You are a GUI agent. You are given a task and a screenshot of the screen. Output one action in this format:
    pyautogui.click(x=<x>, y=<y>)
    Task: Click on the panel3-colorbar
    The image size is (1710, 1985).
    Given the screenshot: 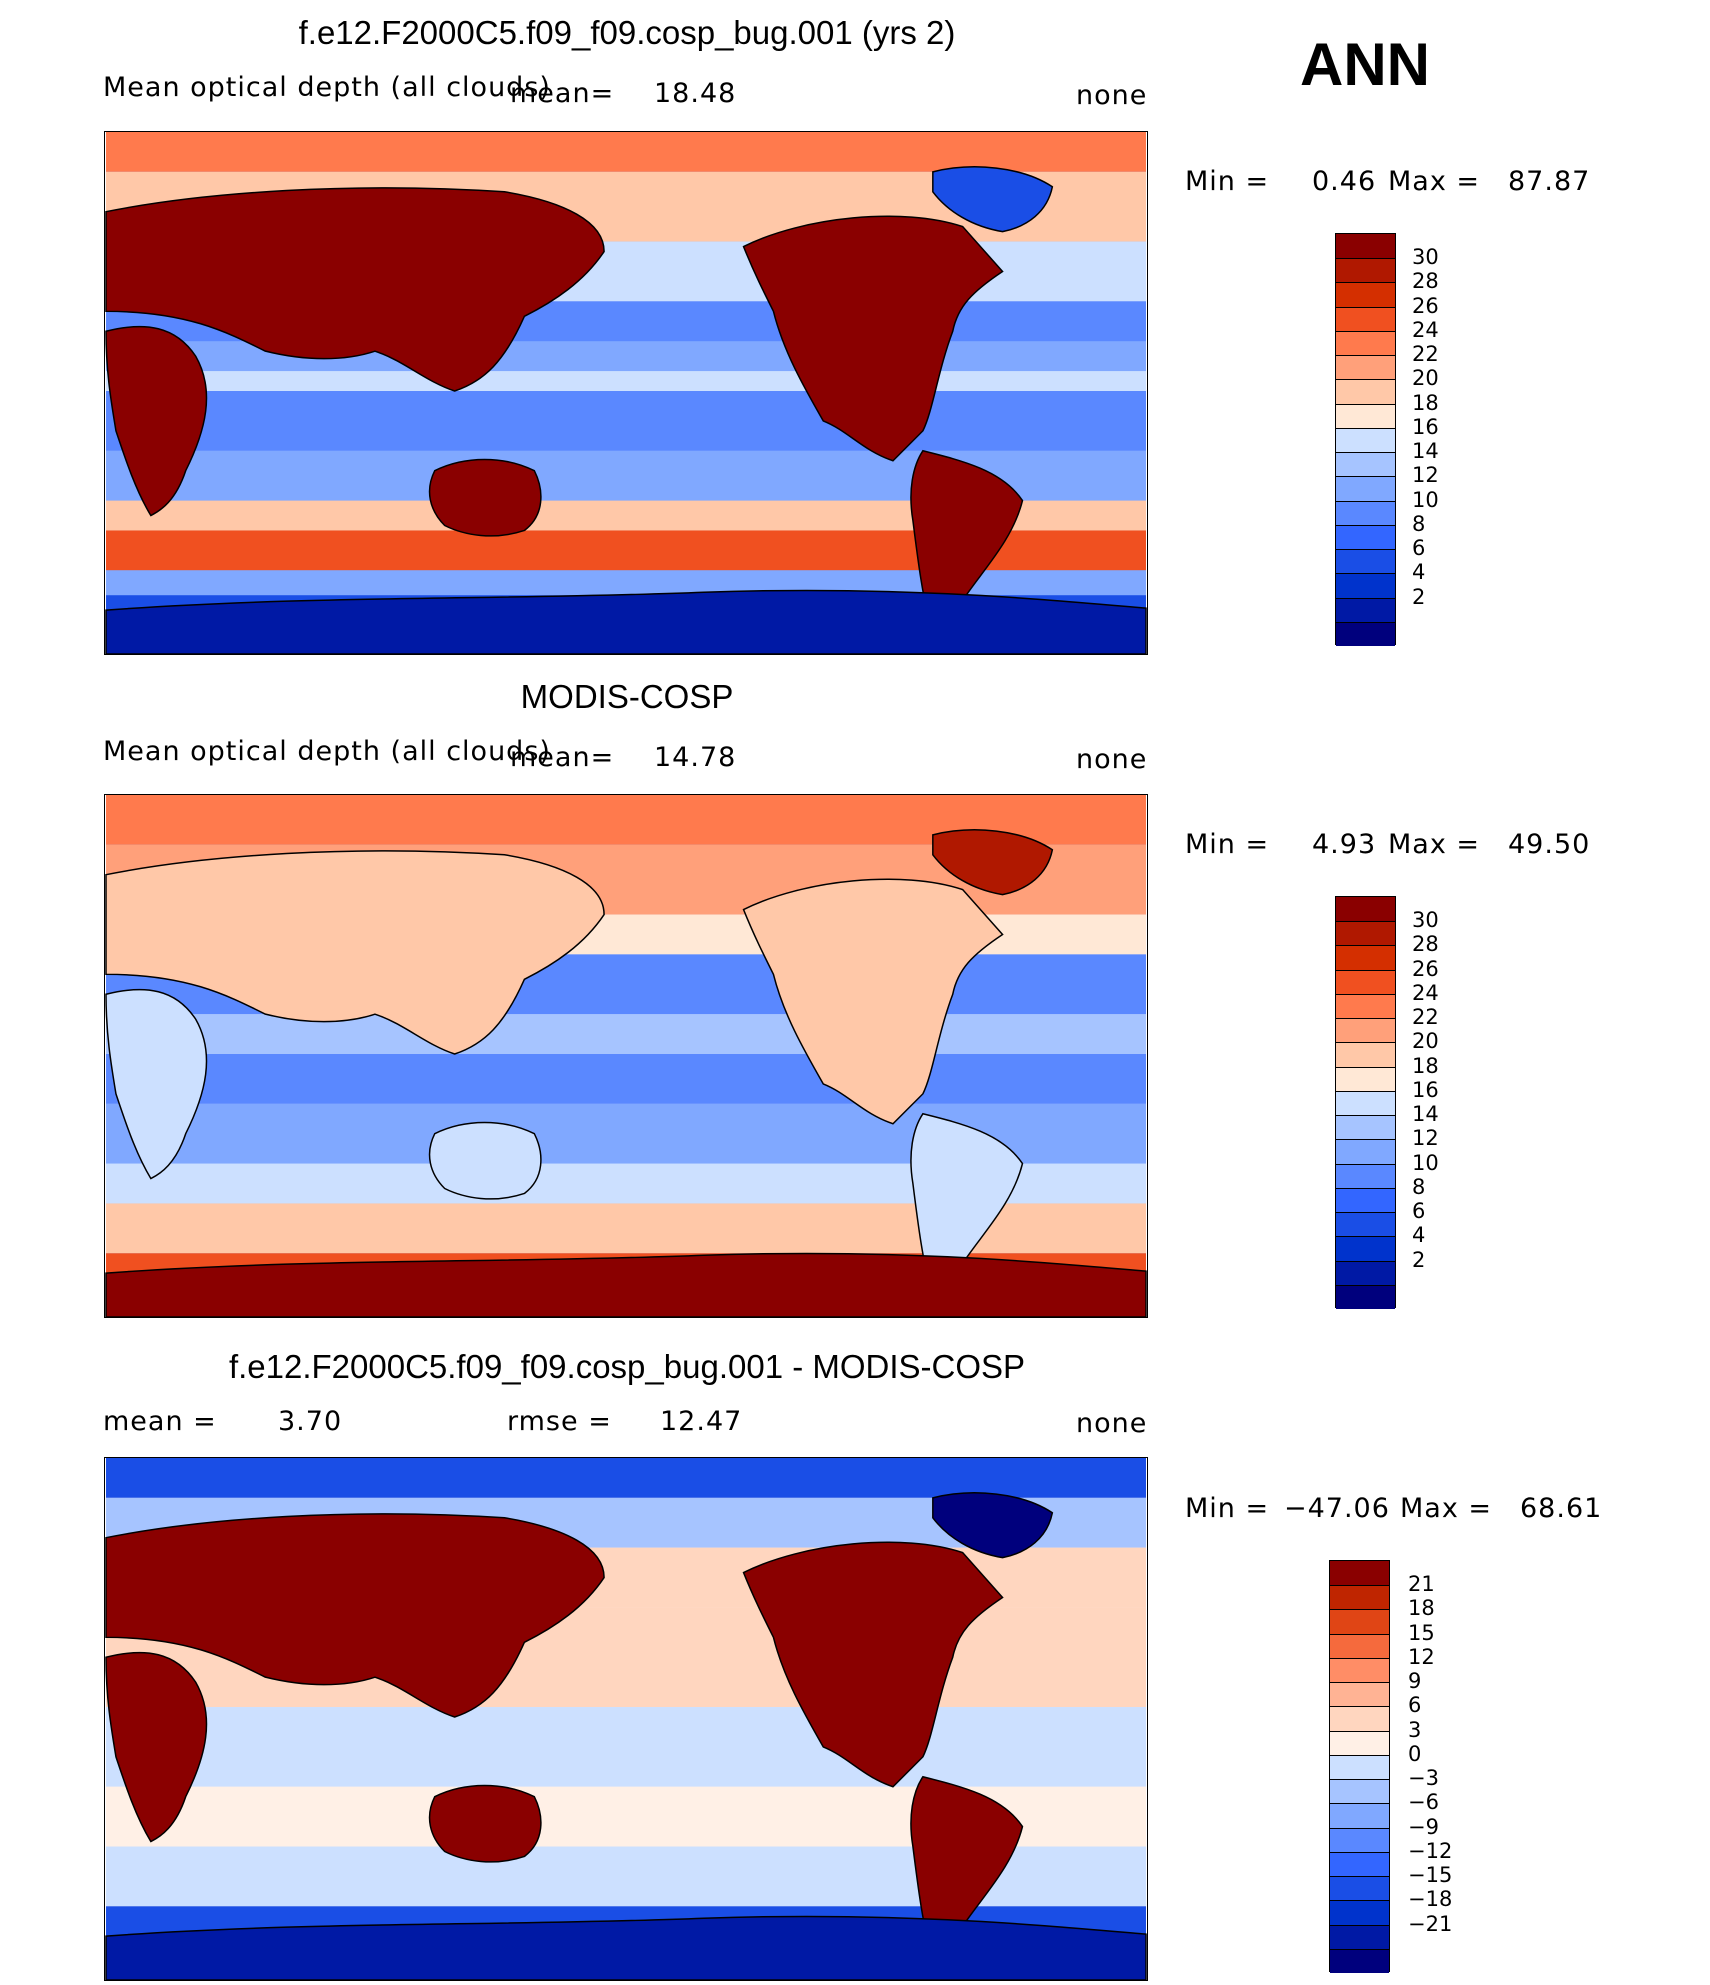 What is the action you would take?
    pyautogui.click(x=1359, y=1766)
    